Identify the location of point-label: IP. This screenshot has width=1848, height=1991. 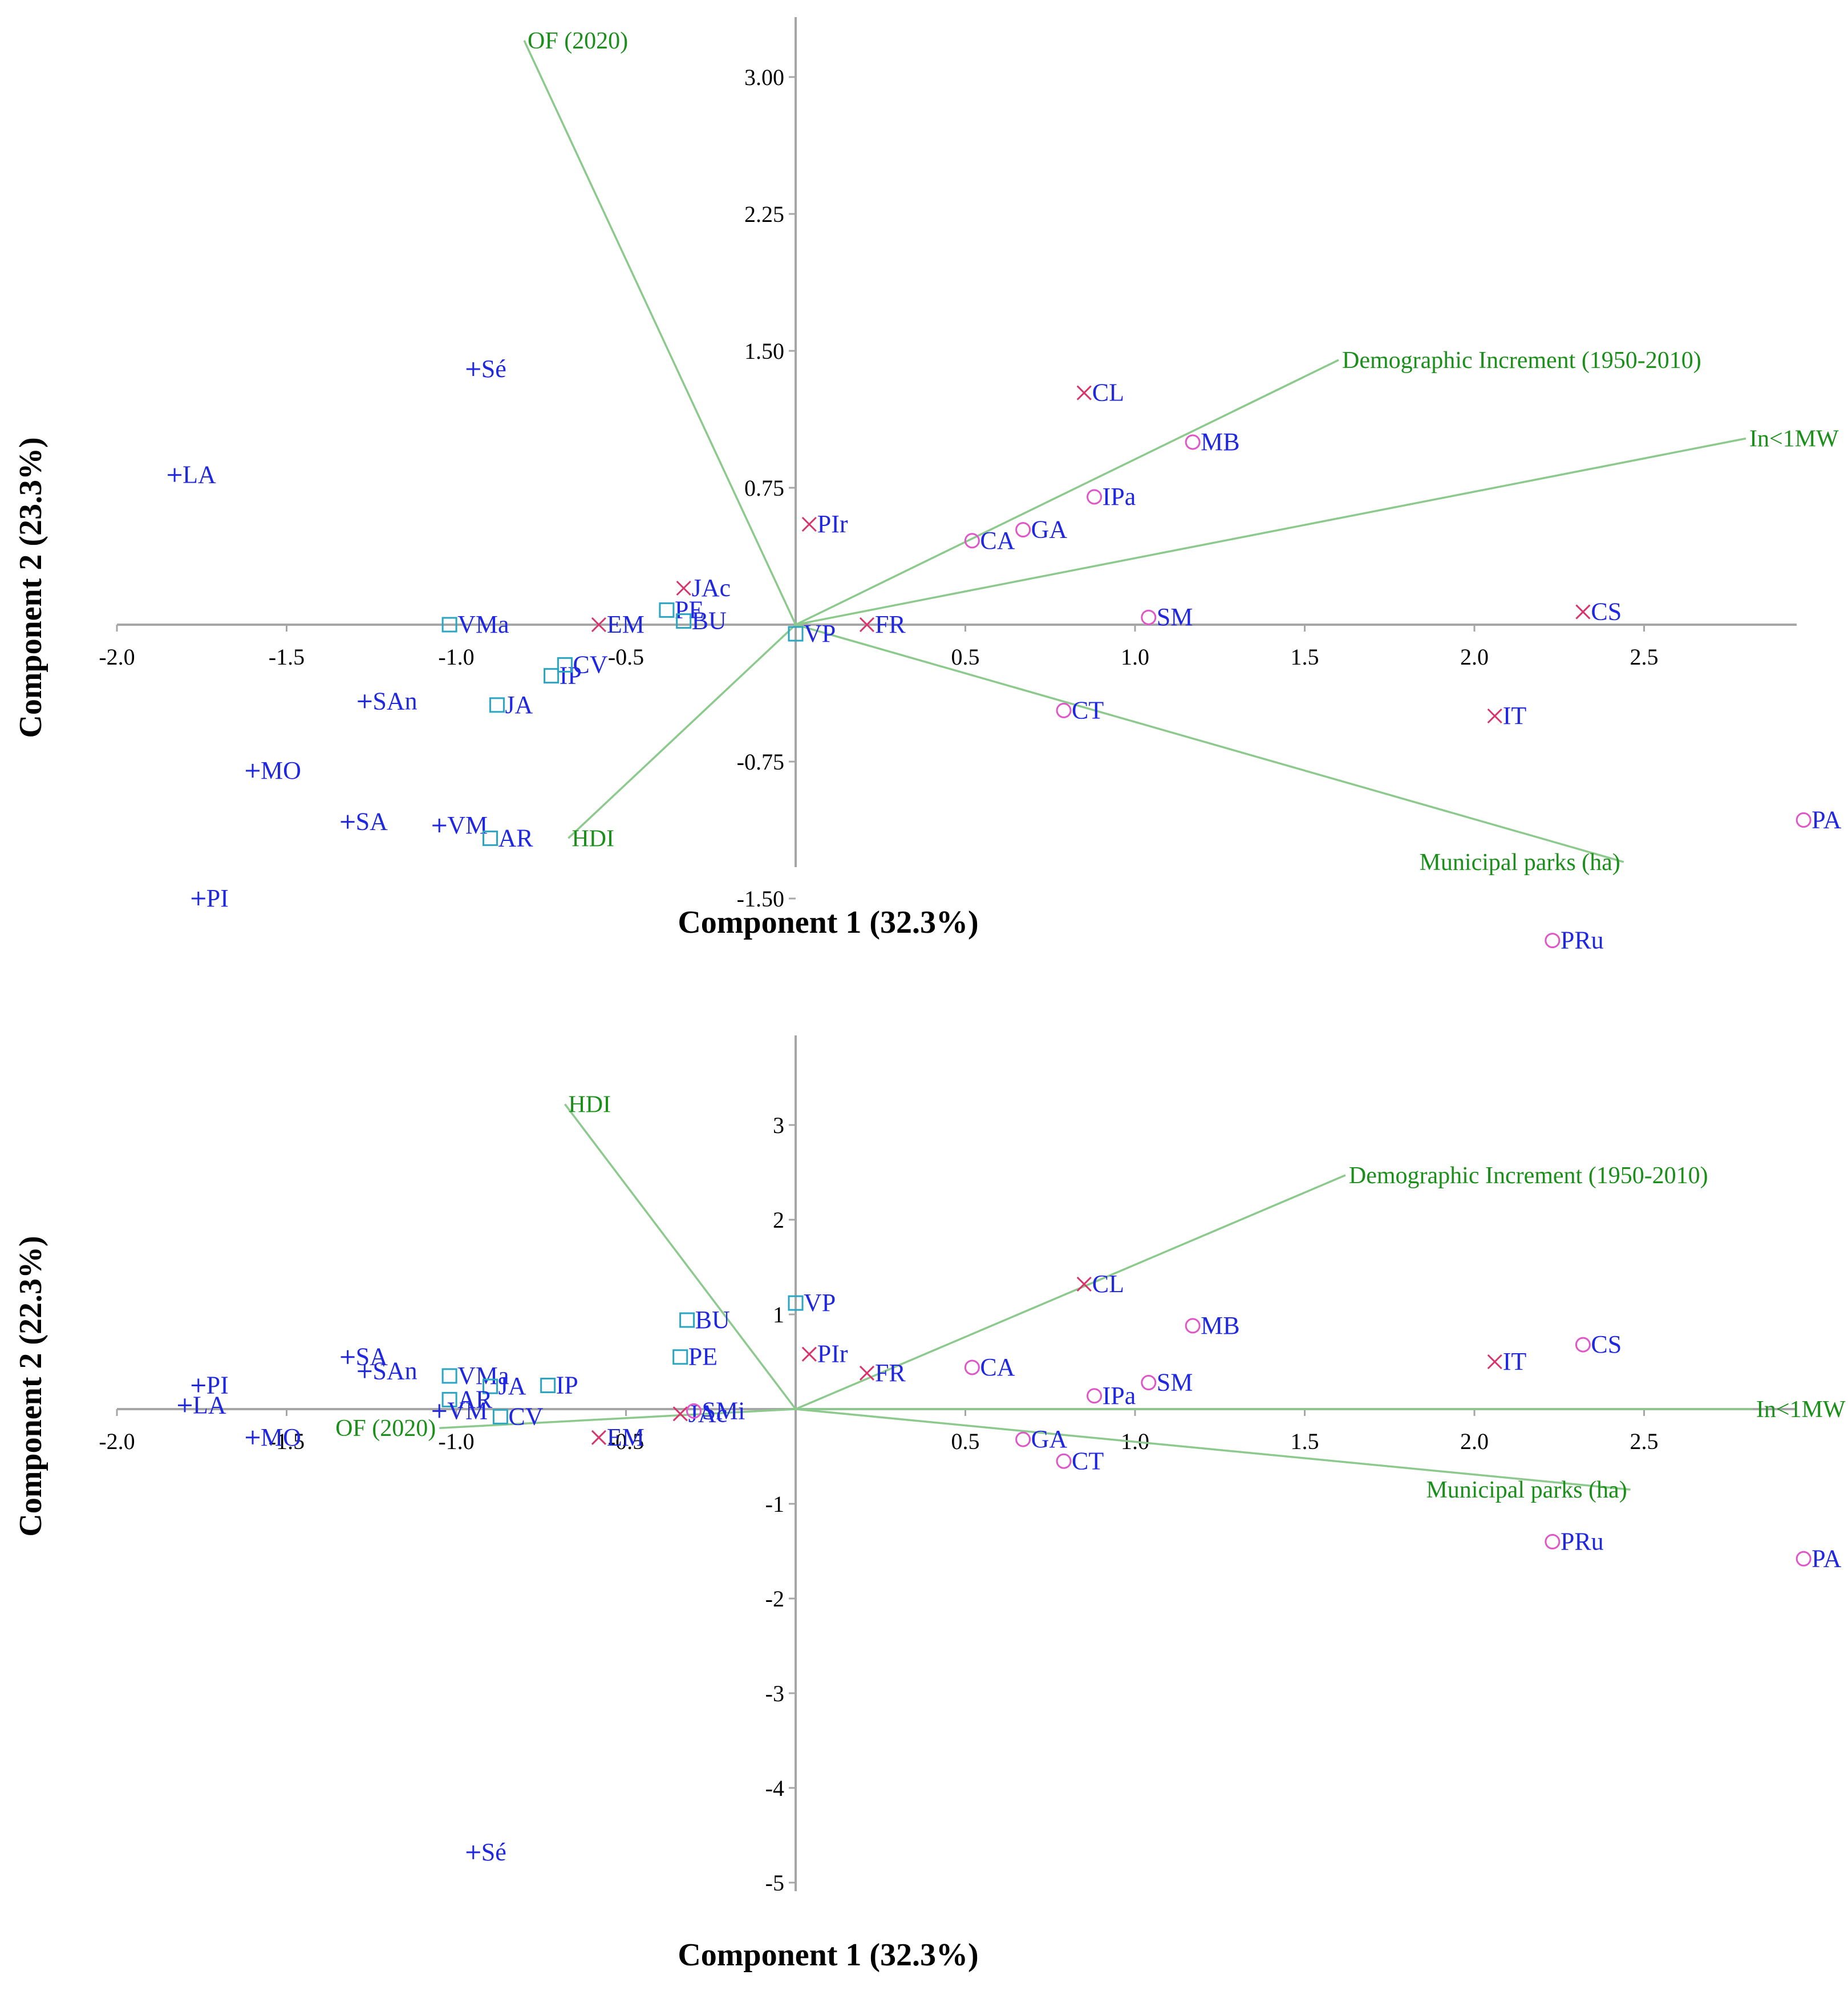
(567, 1385).